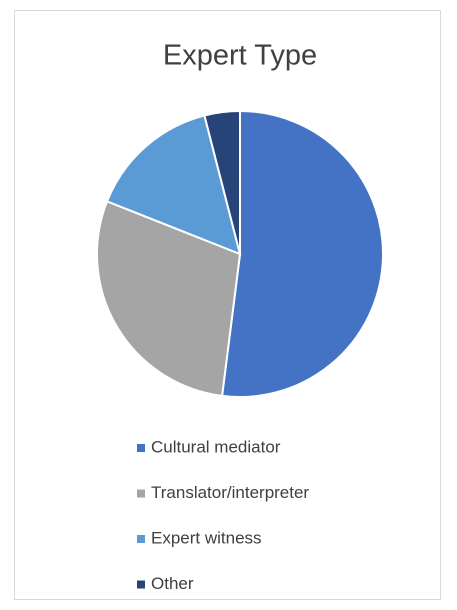  I want to click on legend-label: Expert witness, so click(206, 537).